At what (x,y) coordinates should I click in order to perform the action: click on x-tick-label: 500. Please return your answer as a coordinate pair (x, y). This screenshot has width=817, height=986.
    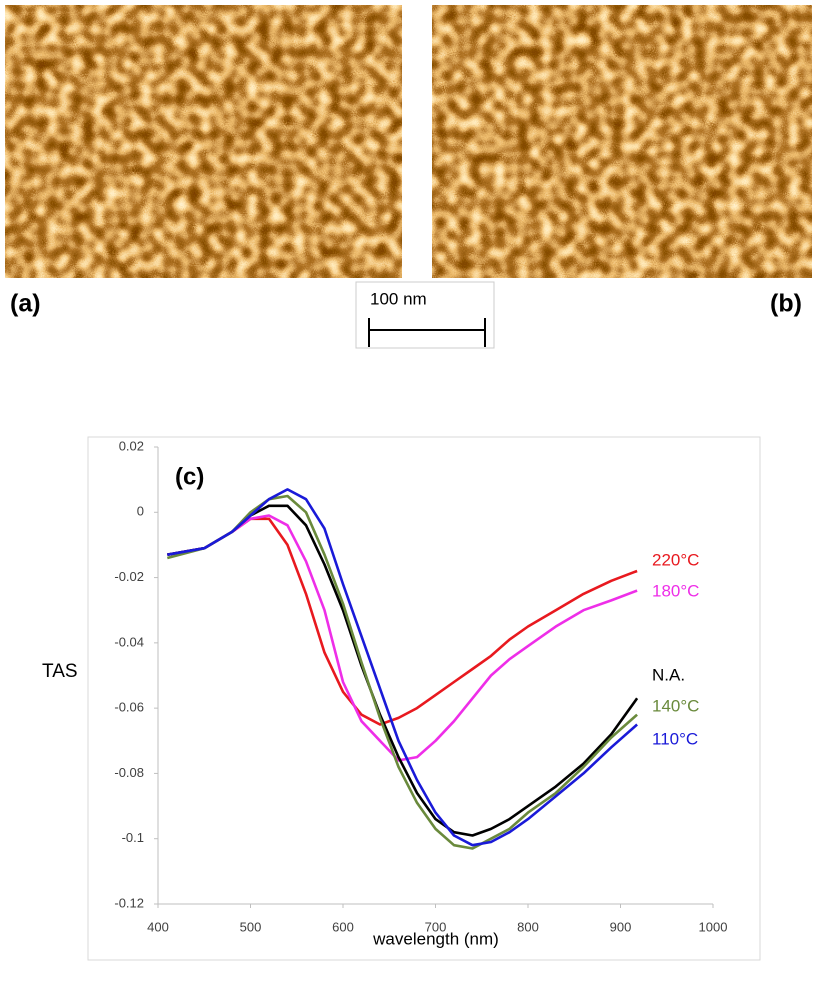
    Looking at the image, I should click on (251, 926).